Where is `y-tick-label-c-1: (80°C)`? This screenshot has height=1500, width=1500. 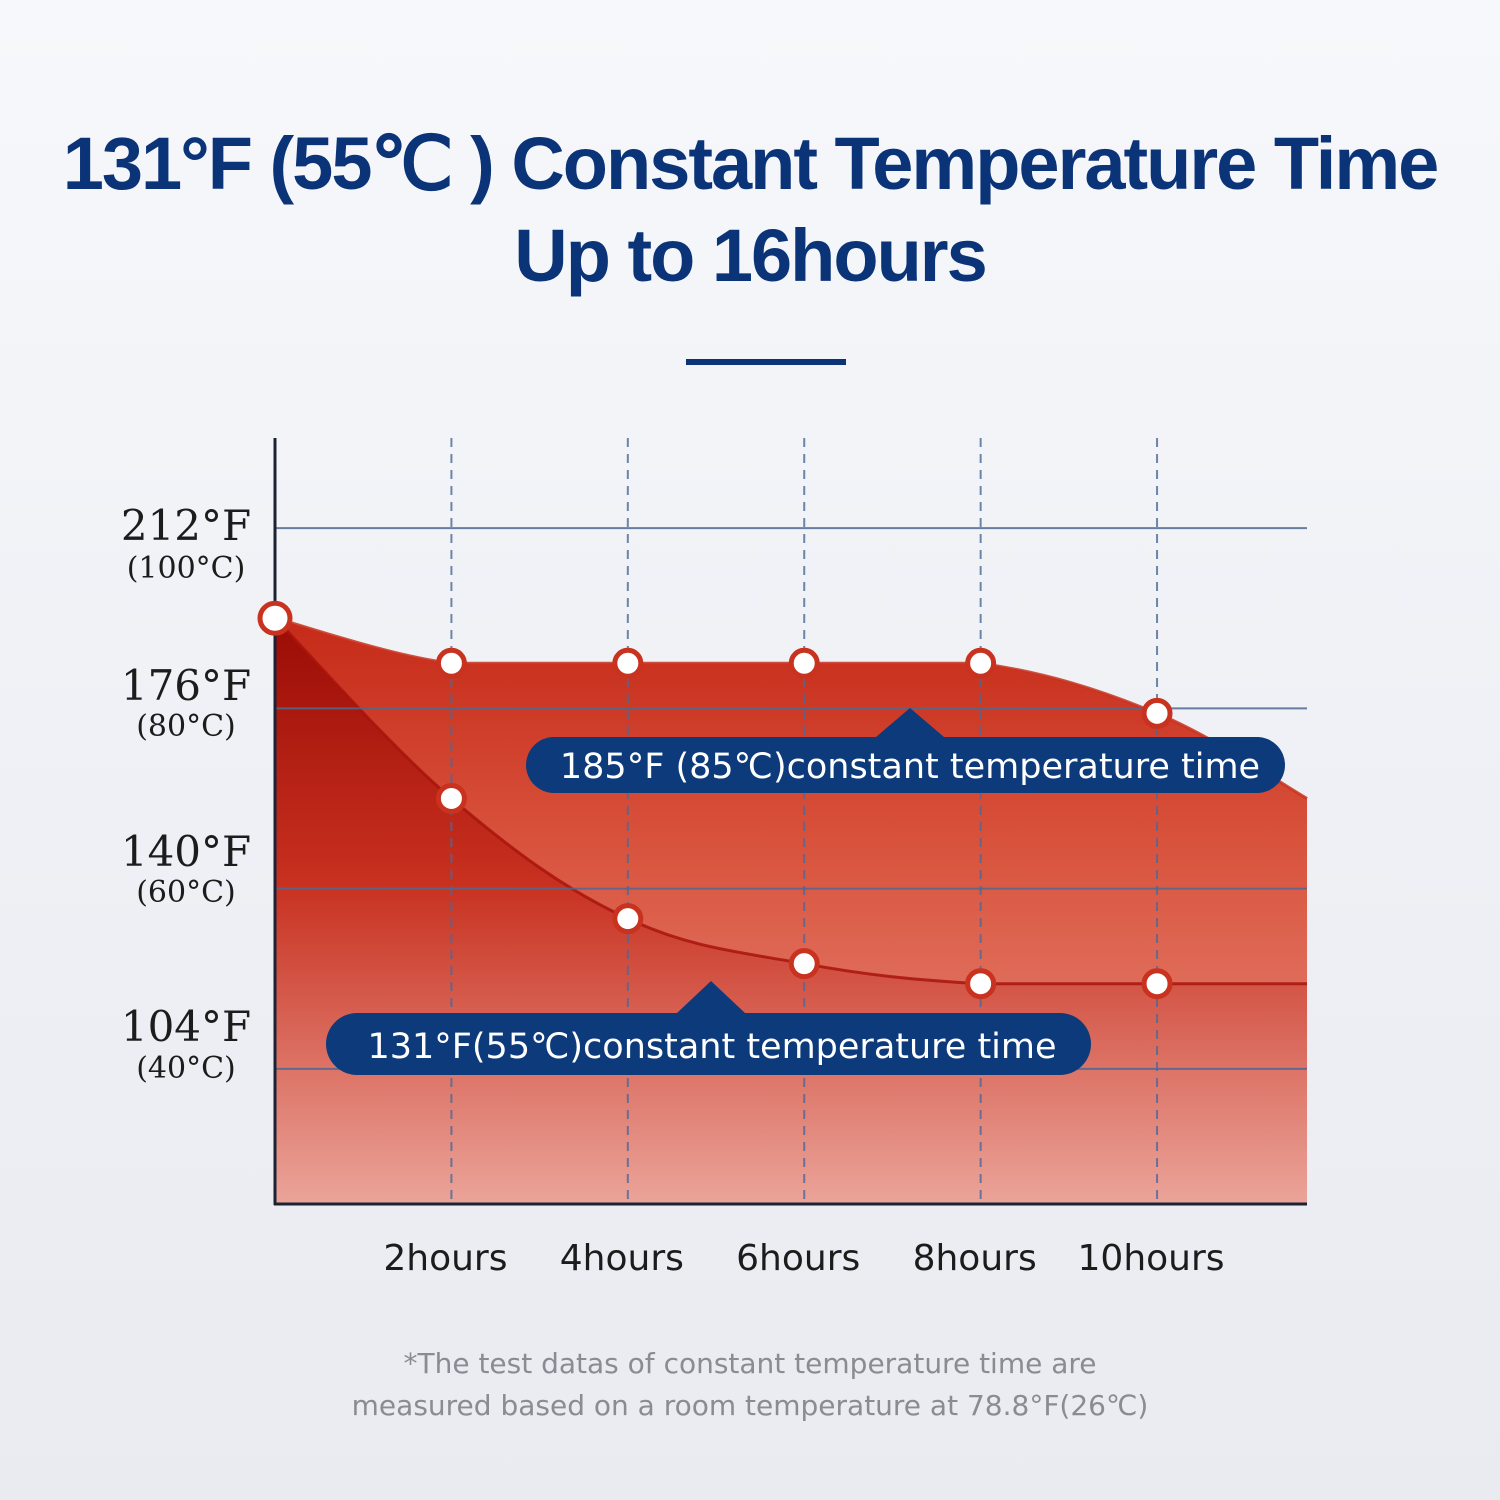
y-tick-label-c-1: (80°C) is located at coordinates (186, 726).